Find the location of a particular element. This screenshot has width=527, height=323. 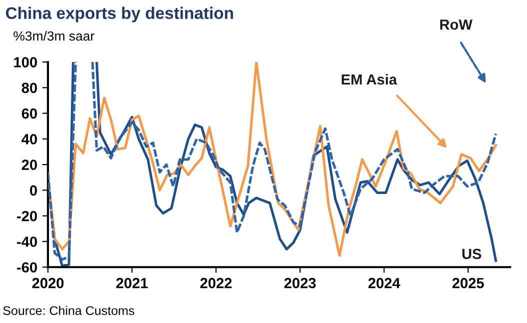

y-tick-label: 60 is located at coordinates (29, 113).